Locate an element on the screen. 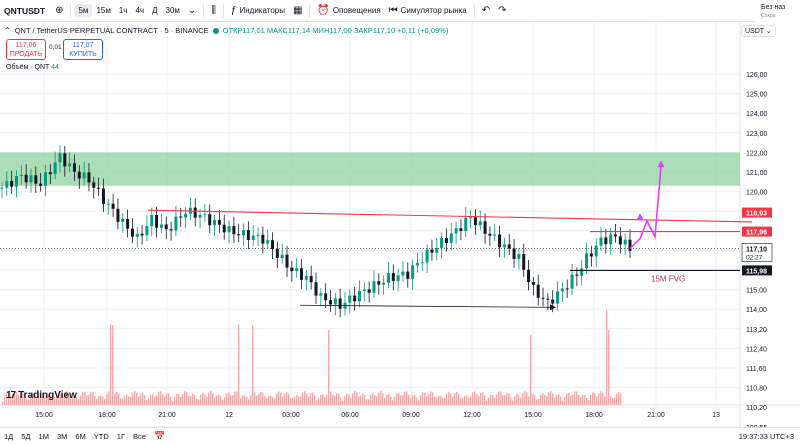  divider is located at coordinates (71, 10).